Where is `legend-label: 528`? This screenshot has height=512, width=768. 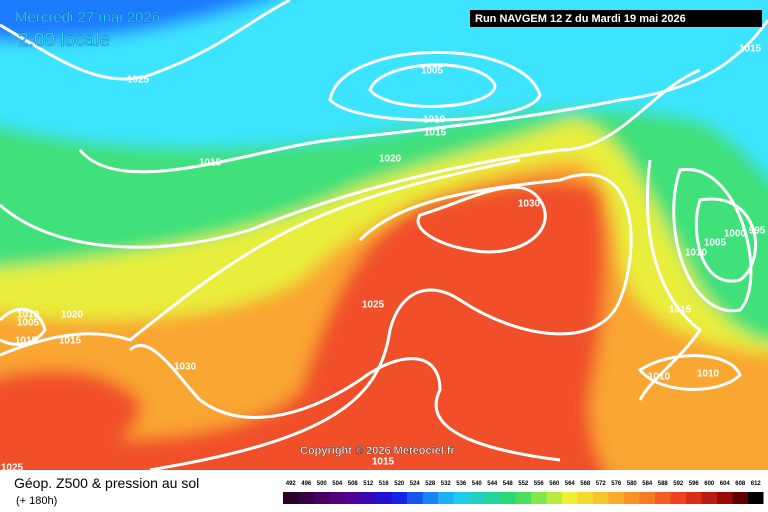 legend-label: 528 is located at coordinates (430, 484).